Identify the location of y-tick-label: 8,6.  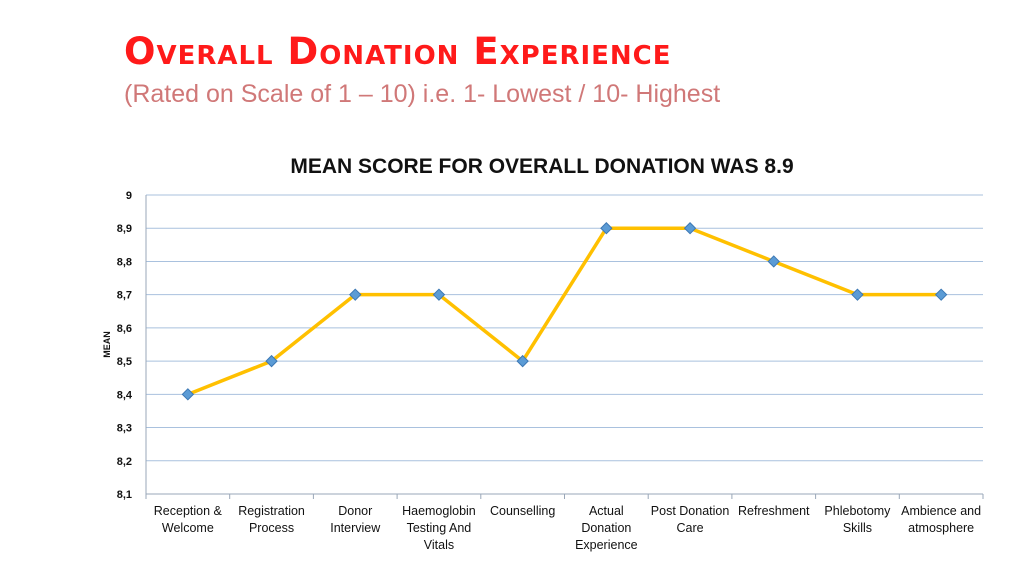
(124, 329).